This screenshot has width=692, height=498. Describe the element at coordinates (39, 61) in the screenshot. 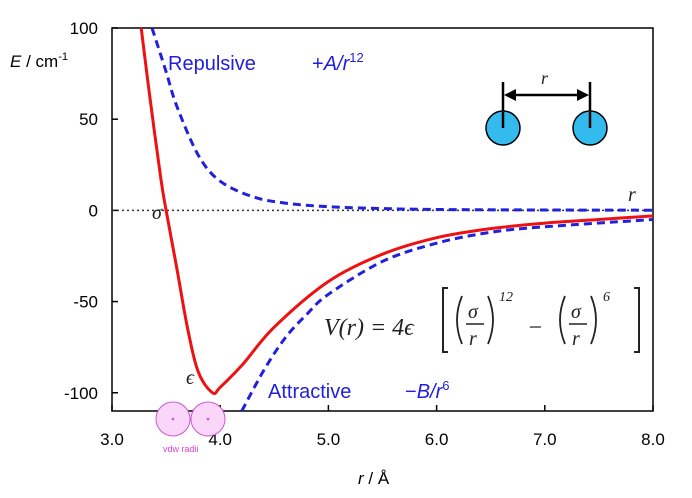

I see `y-axis-title: E / cm-1` at that location.